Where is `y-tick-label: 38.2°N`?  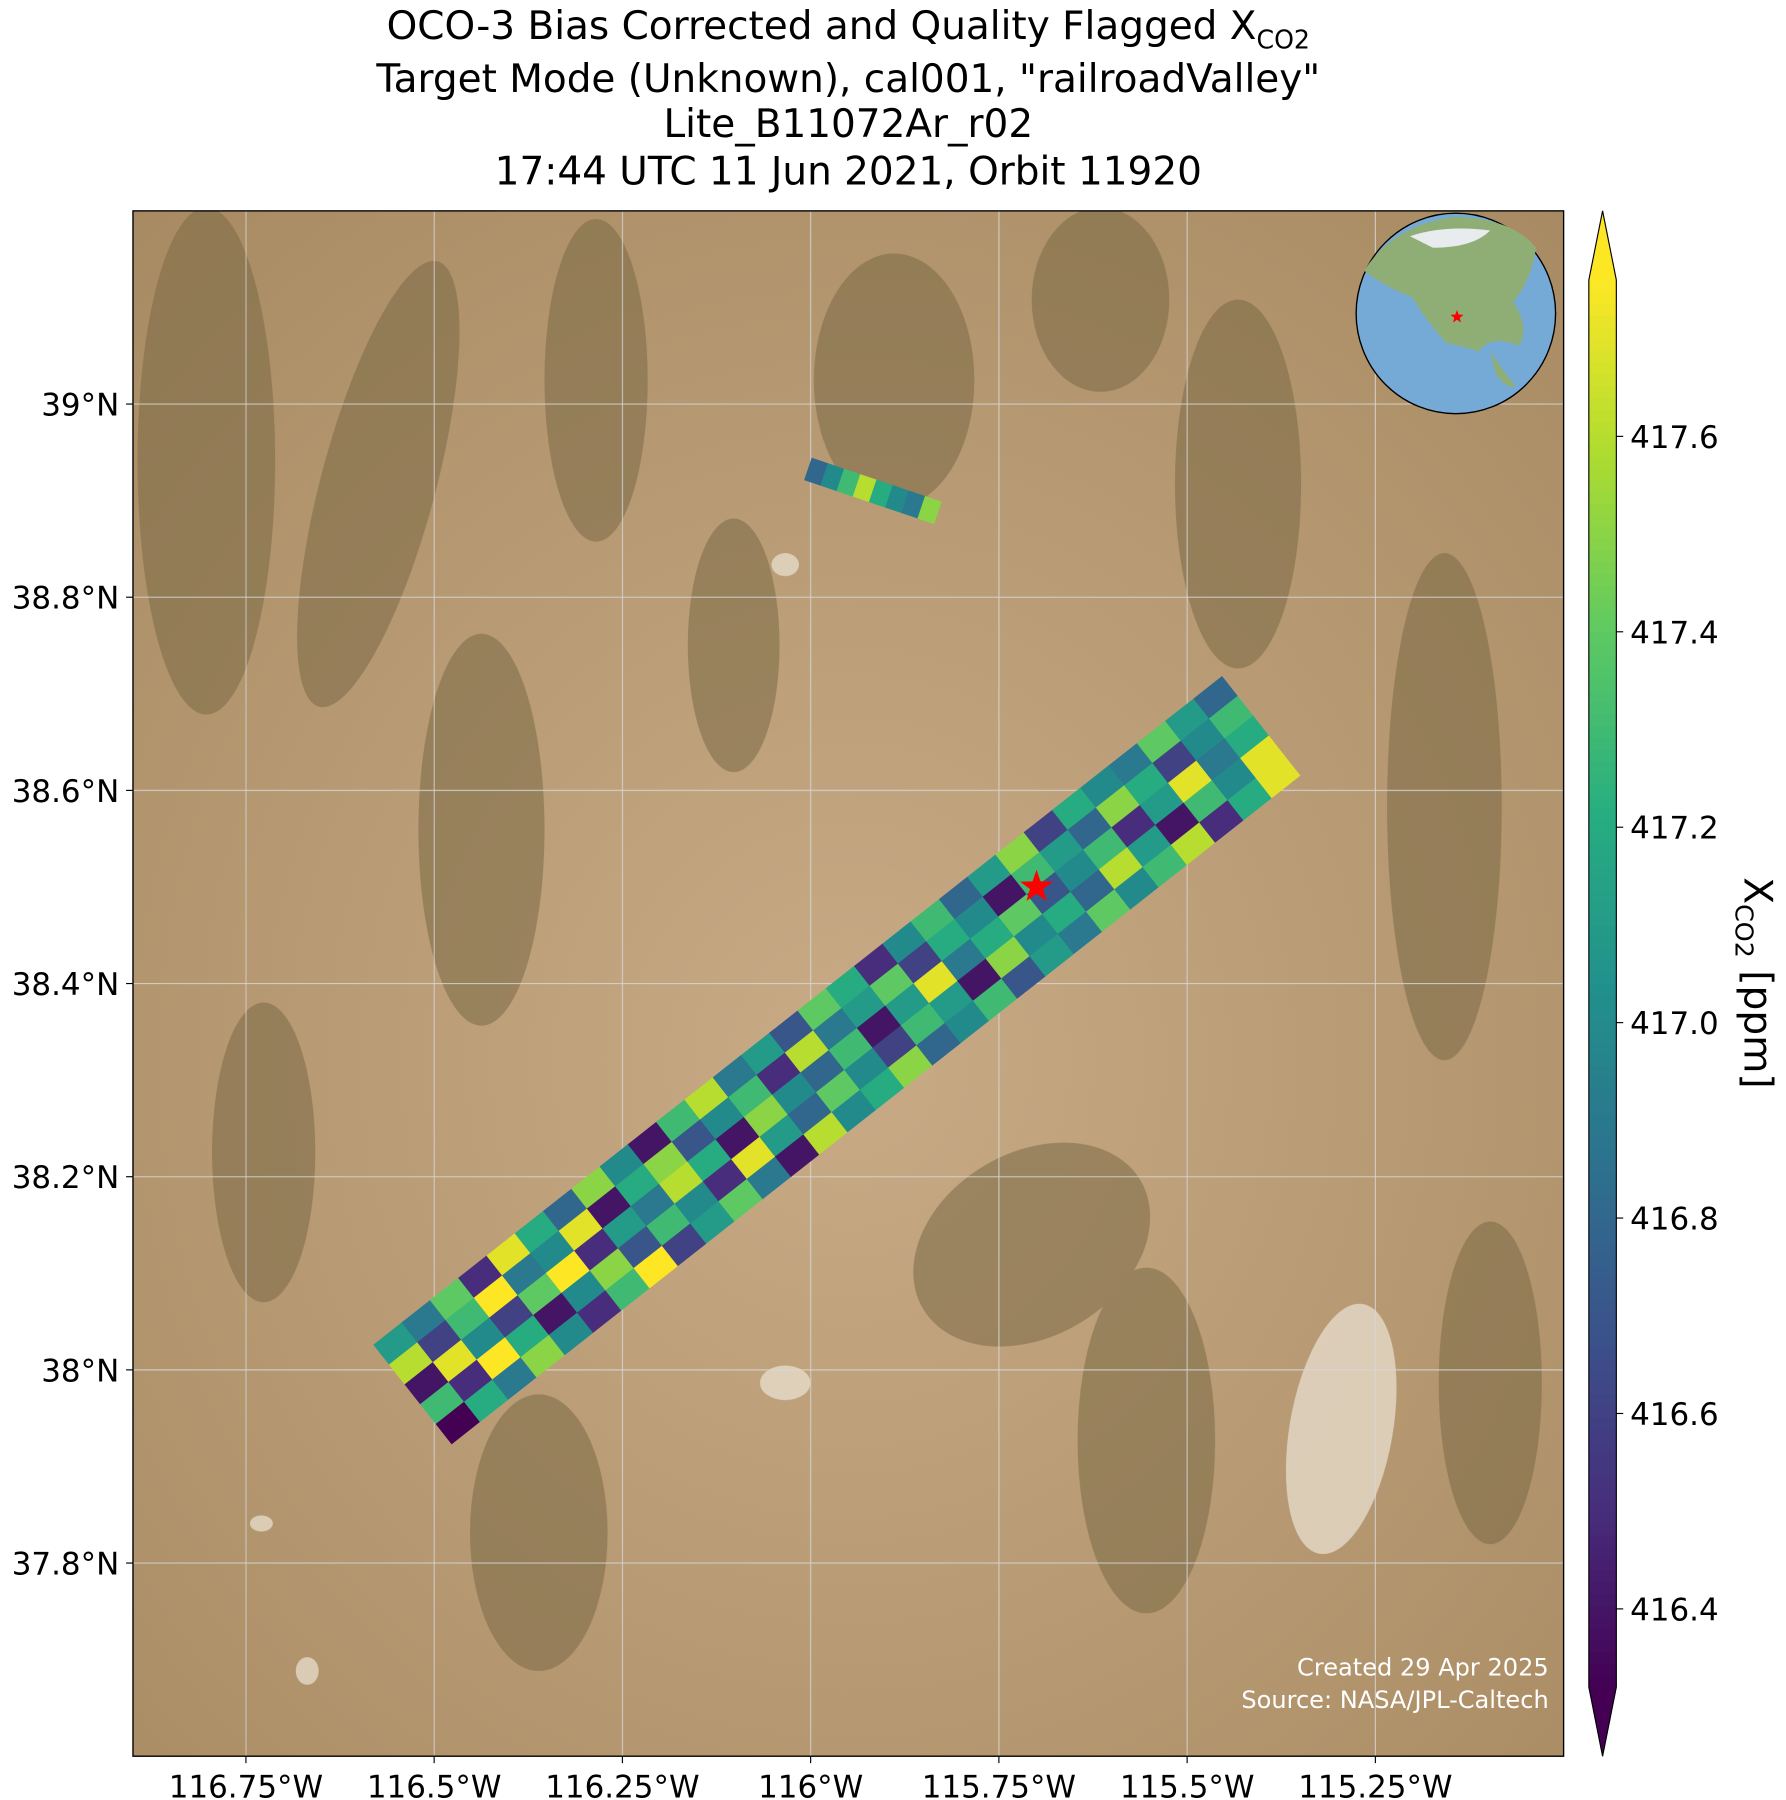
y-tick-label: 38.2°N is located at coordinates (65, 1178).